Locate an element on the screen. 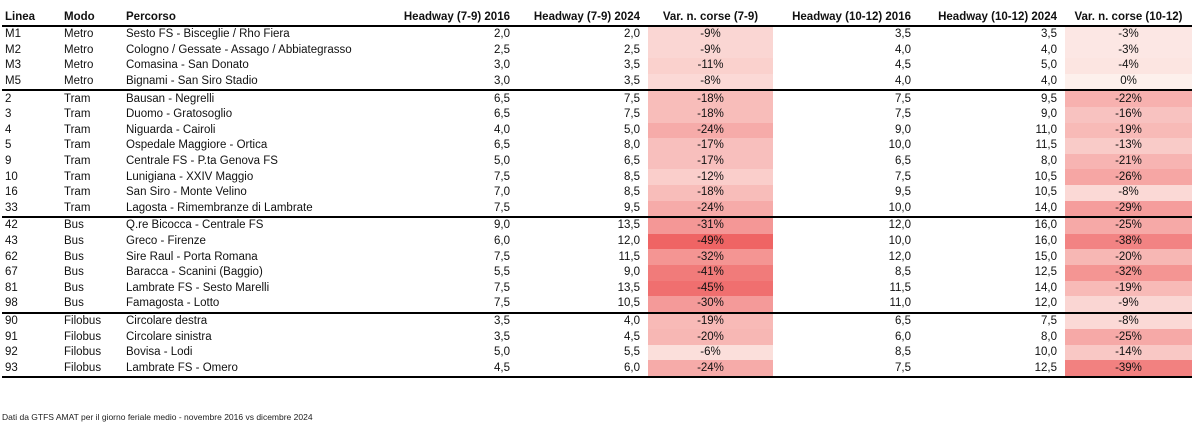 This screenshot has height=426, width=1200. cell-linea: 67 is located at coordinates (11, 272).